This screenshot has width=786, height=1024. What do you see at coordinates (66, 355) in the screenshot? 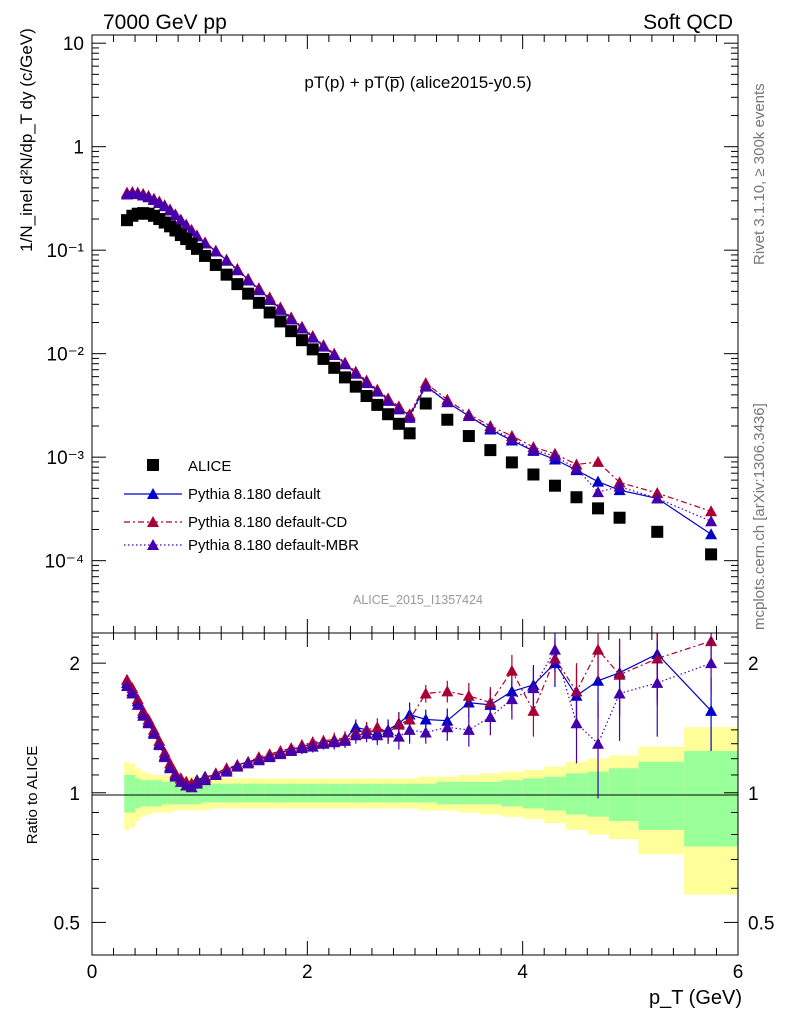
I see `top-y-tick-label: 10⁻²` at bounding box center [66, 355].